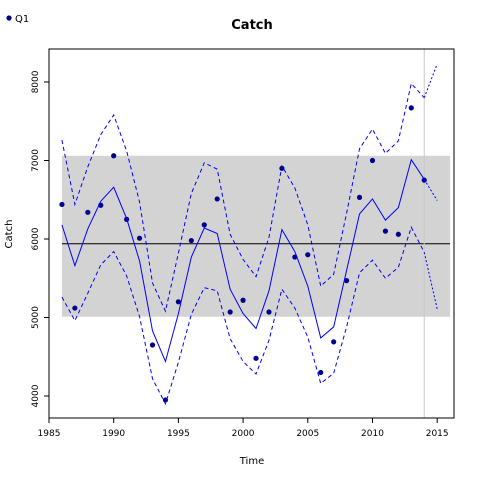 Image resolution: width=480 pixels, height=480 pixels. Describe the element at coordinates (347, 281) in the screenshot. I see `data-point-2008` at that location.